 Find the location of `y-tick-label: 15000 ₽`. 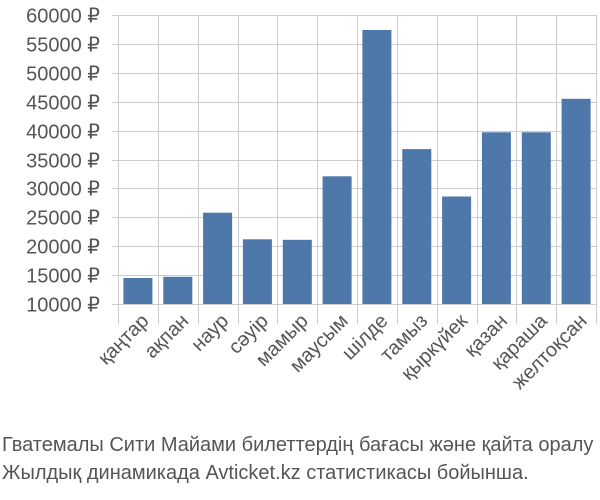

y-tick-label: 15000 ₽ is located at coordinates (63, 277).